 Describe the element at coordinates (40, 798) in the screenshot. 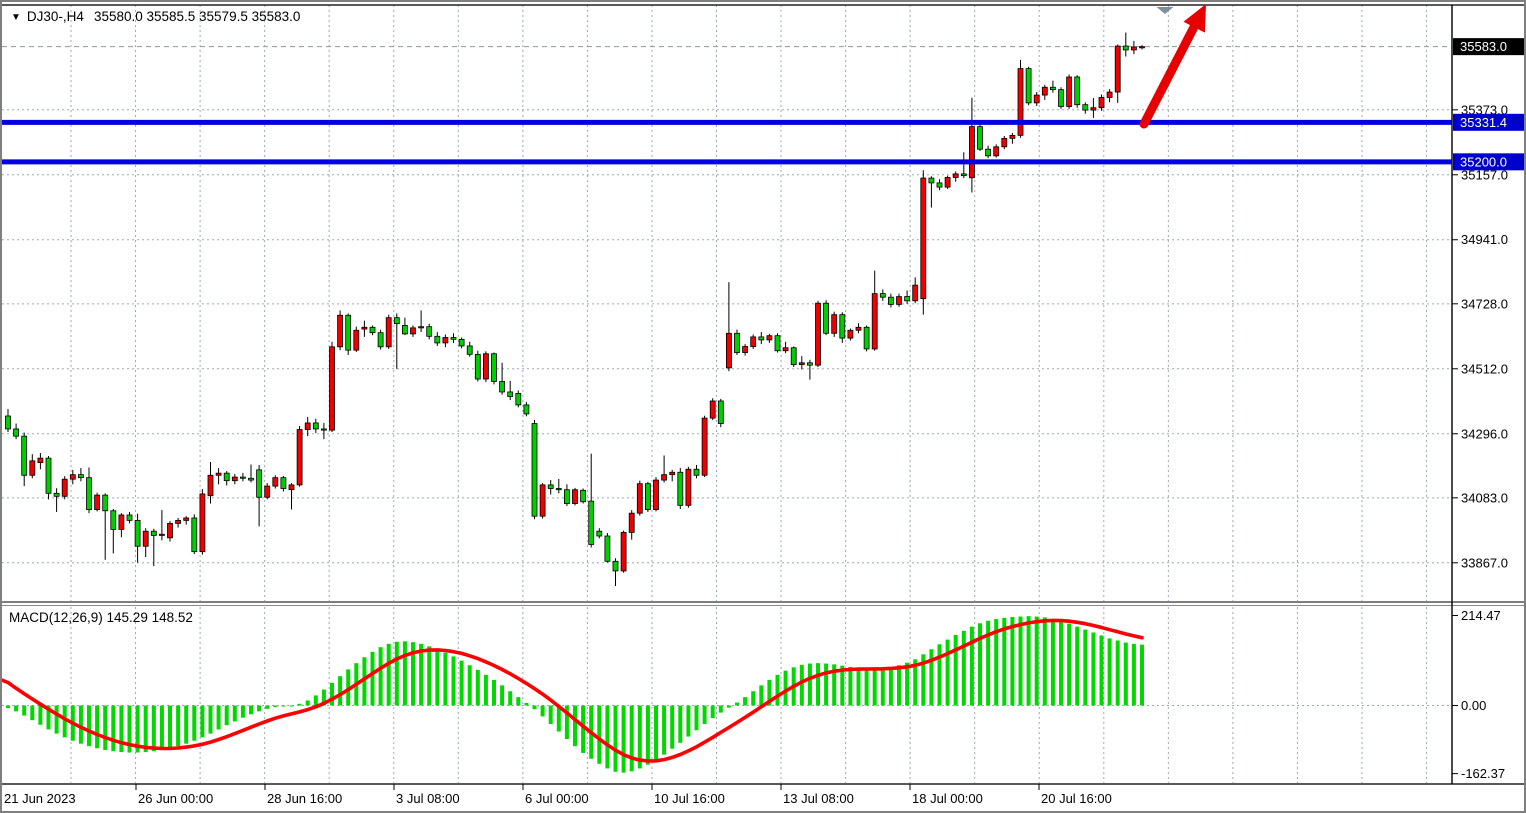

I see `time-tick-label: 21 Jun 2023` at that location.